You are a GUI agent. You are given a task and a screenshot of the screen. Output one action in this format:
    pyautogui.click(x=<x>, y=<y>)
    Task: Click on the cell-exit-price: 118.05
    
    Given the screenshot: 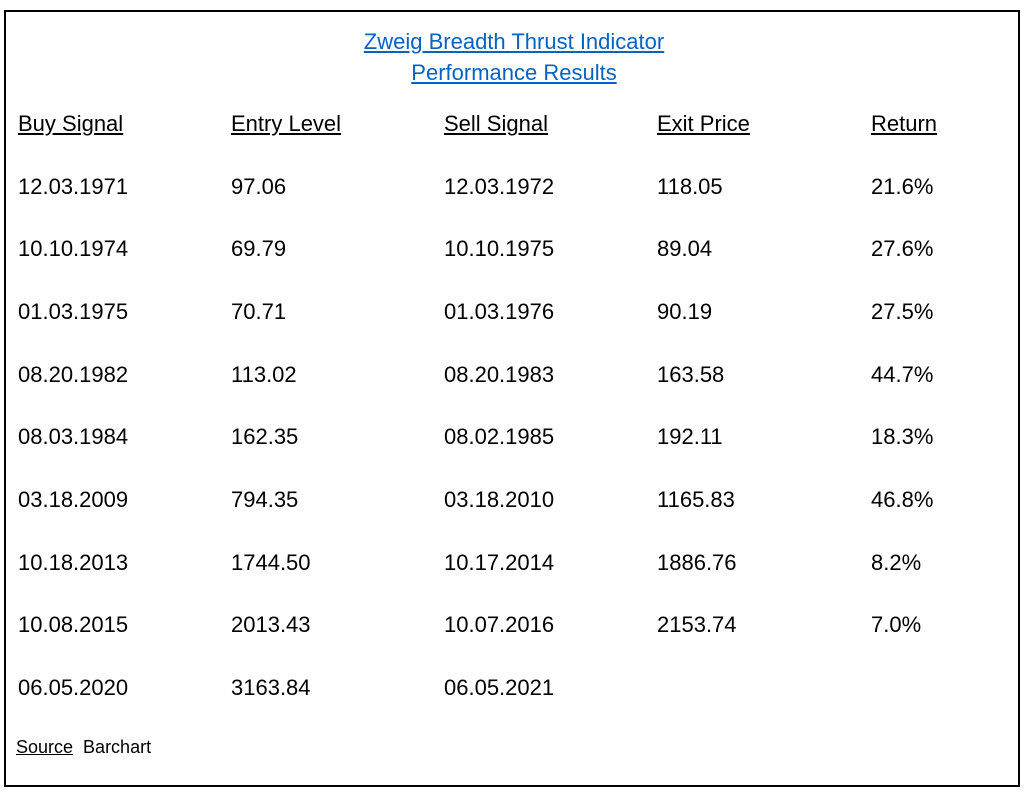 What is the action you would take?
    pyautogui.click(x=690, y=186)
    